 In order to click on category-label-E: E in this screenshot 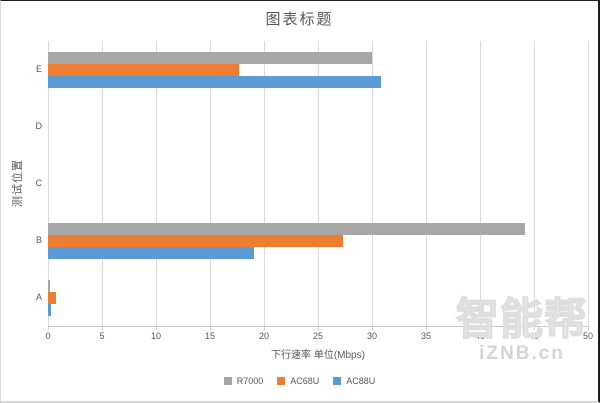, I will do `click(38, 69)`.